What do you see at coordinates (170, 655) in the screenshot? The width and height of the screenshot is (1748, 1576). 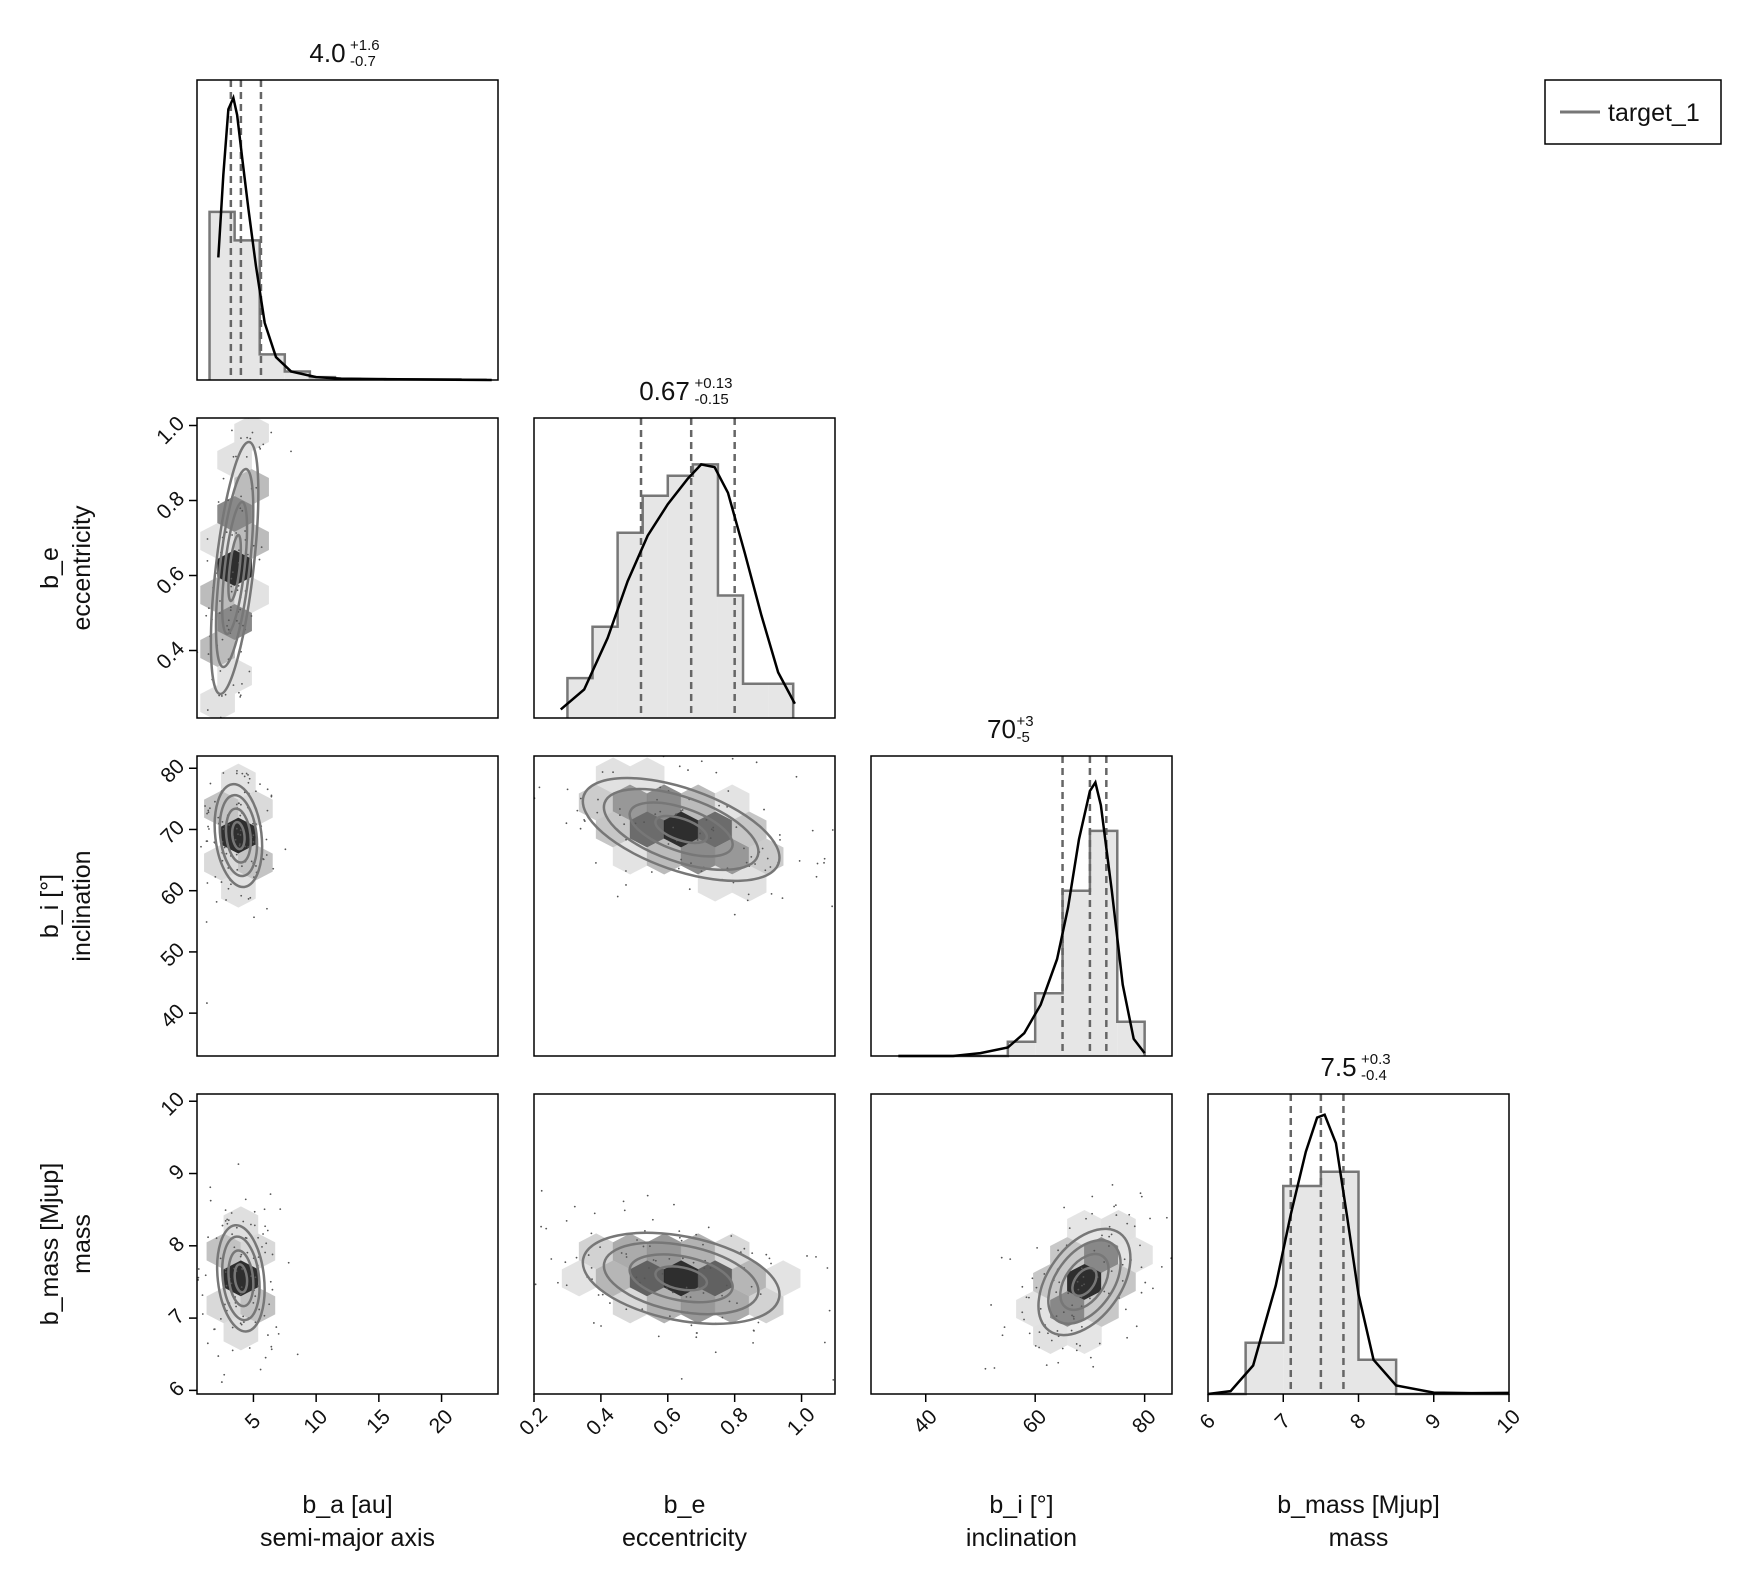 I see `y-tick-label: 0.4` at bounding box center [170, 655].